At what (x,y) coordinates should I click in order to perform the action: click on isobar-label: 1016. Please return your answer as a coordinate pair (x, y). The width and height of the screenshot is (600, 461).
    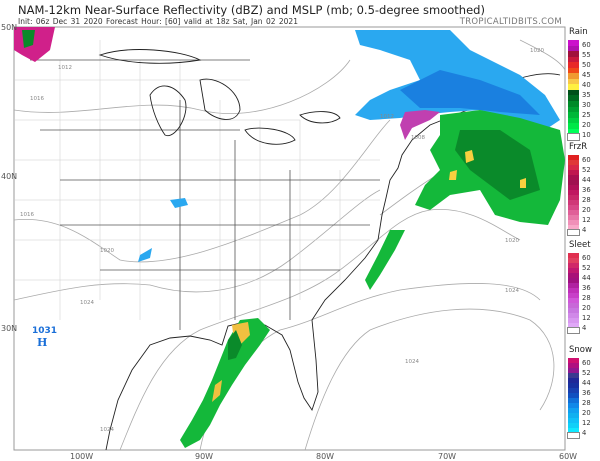
    Looking at the image, I should click on (27, 215).